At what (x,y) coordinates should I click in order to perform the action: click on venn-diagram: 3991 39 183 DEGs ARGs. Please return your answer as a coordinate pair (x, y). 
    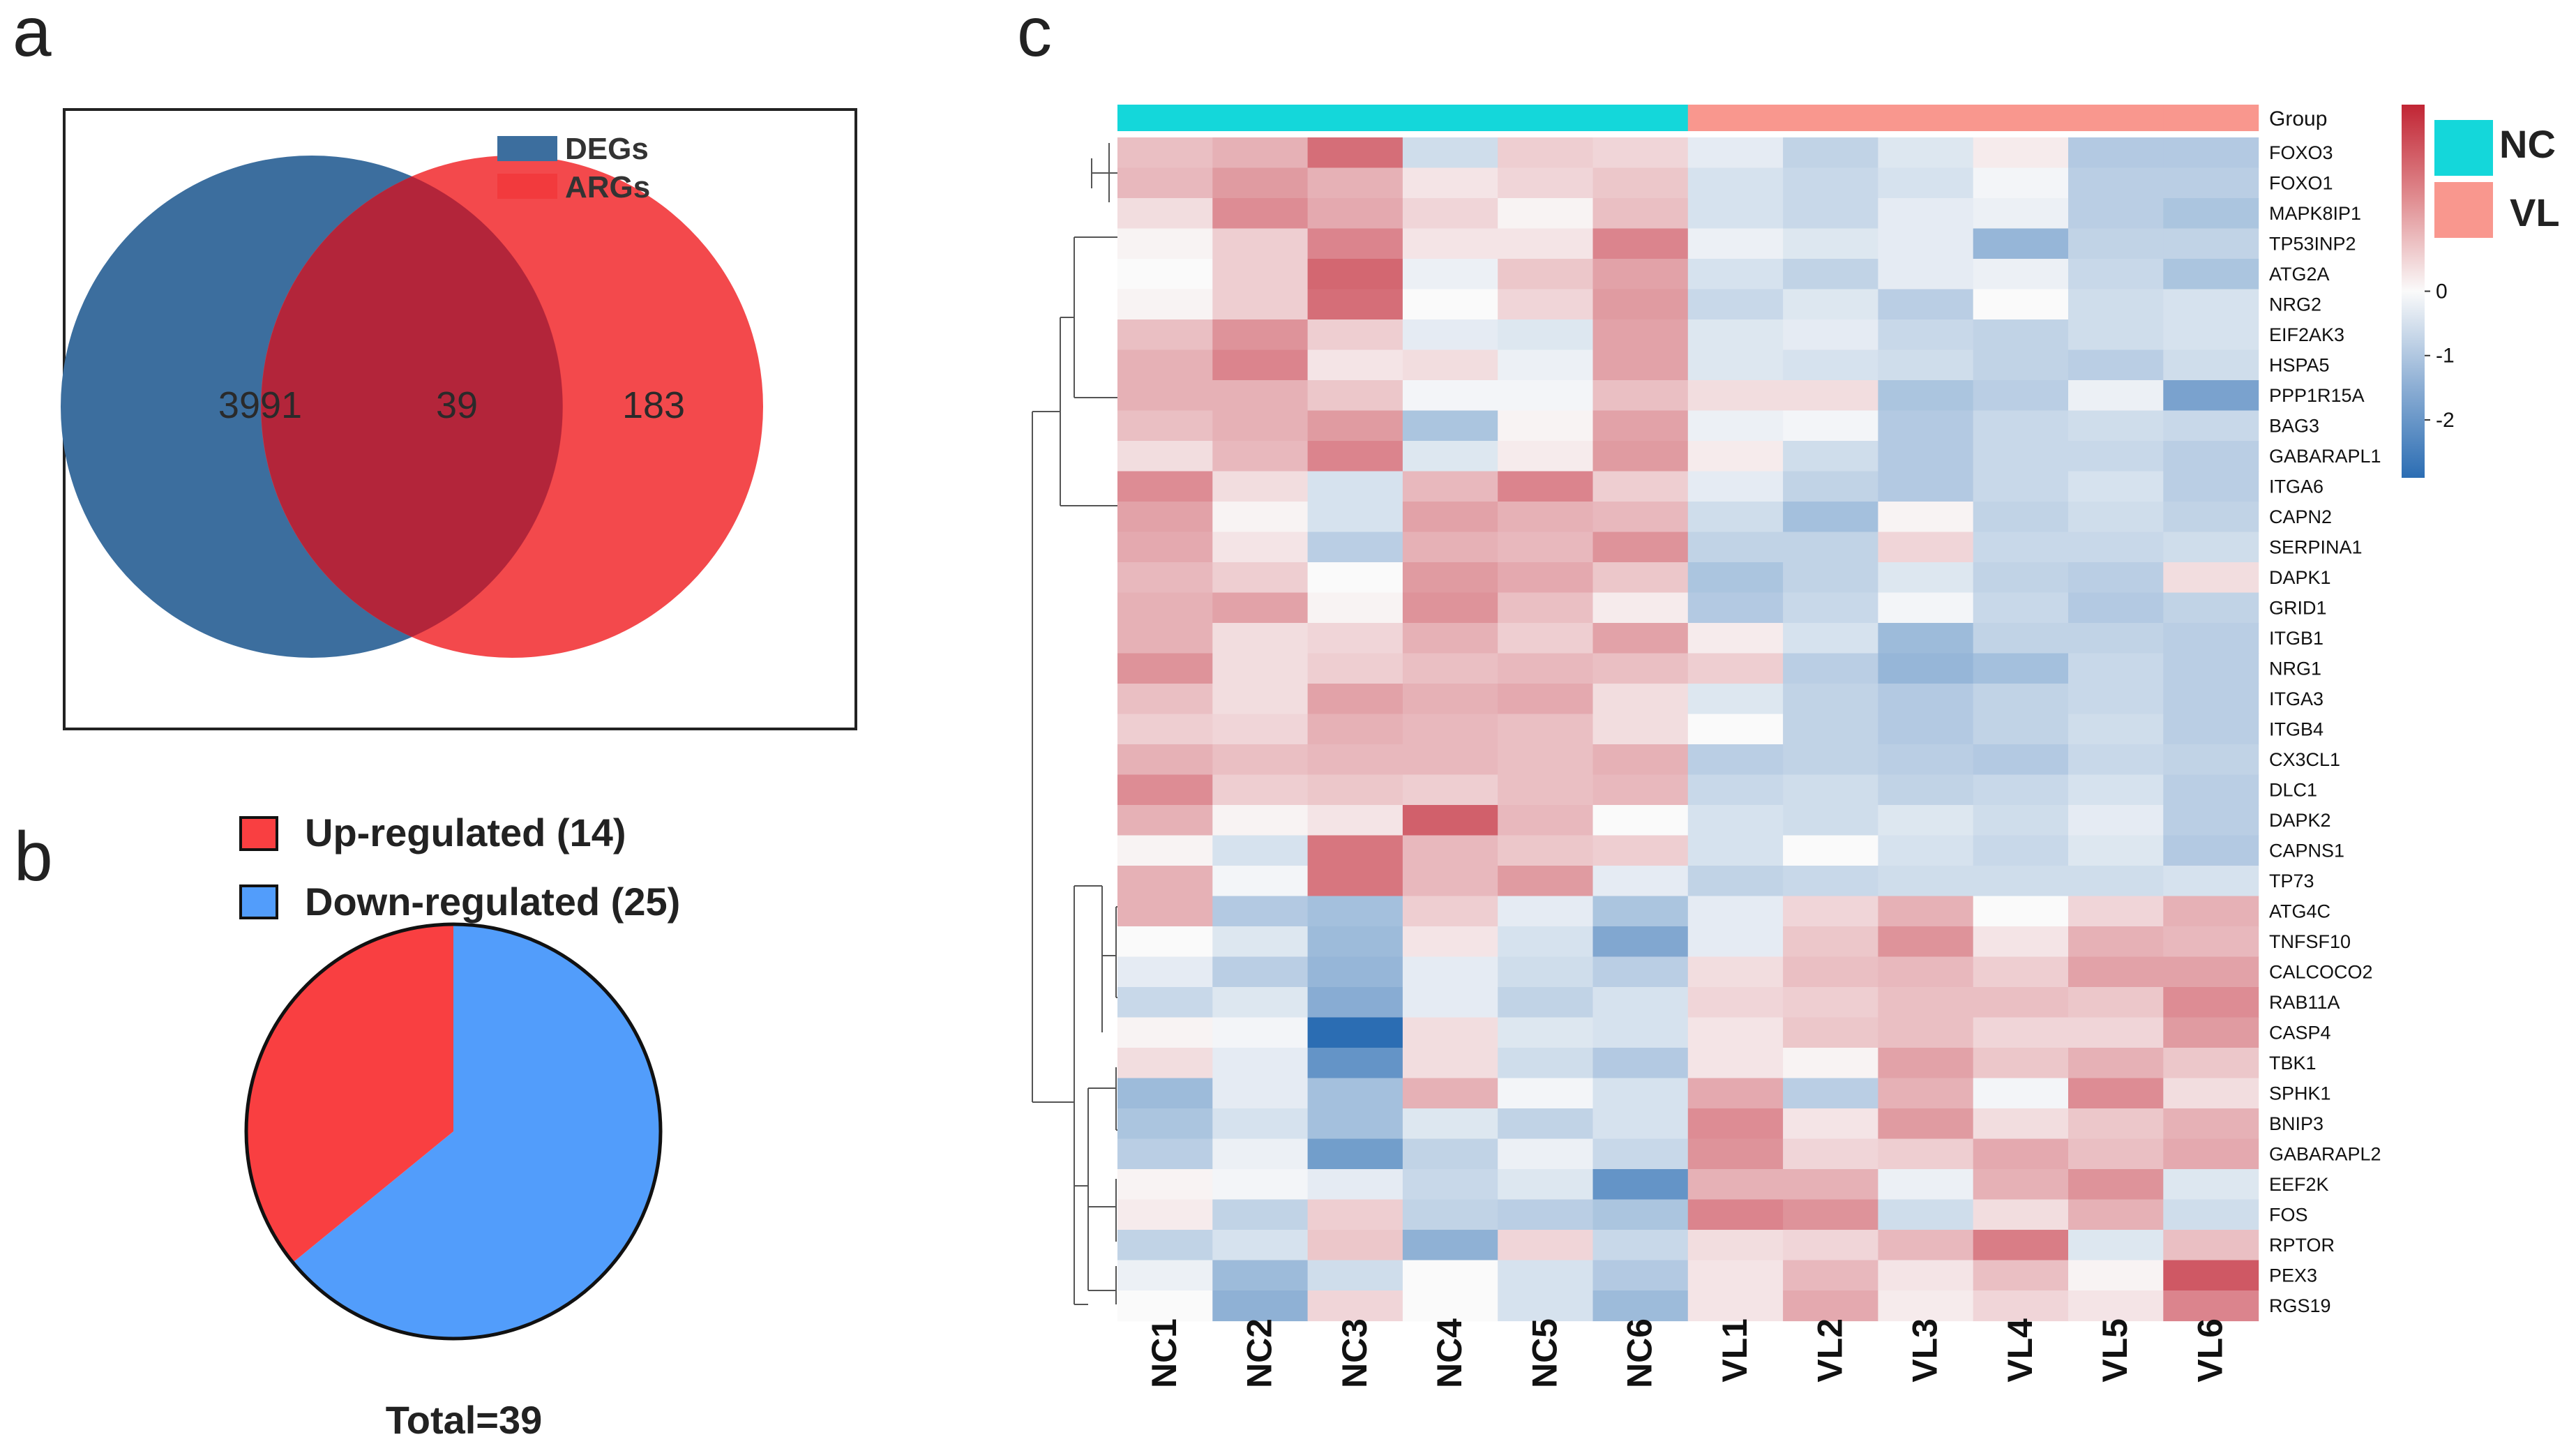
    Looking at the image, I should click on (459, 419).